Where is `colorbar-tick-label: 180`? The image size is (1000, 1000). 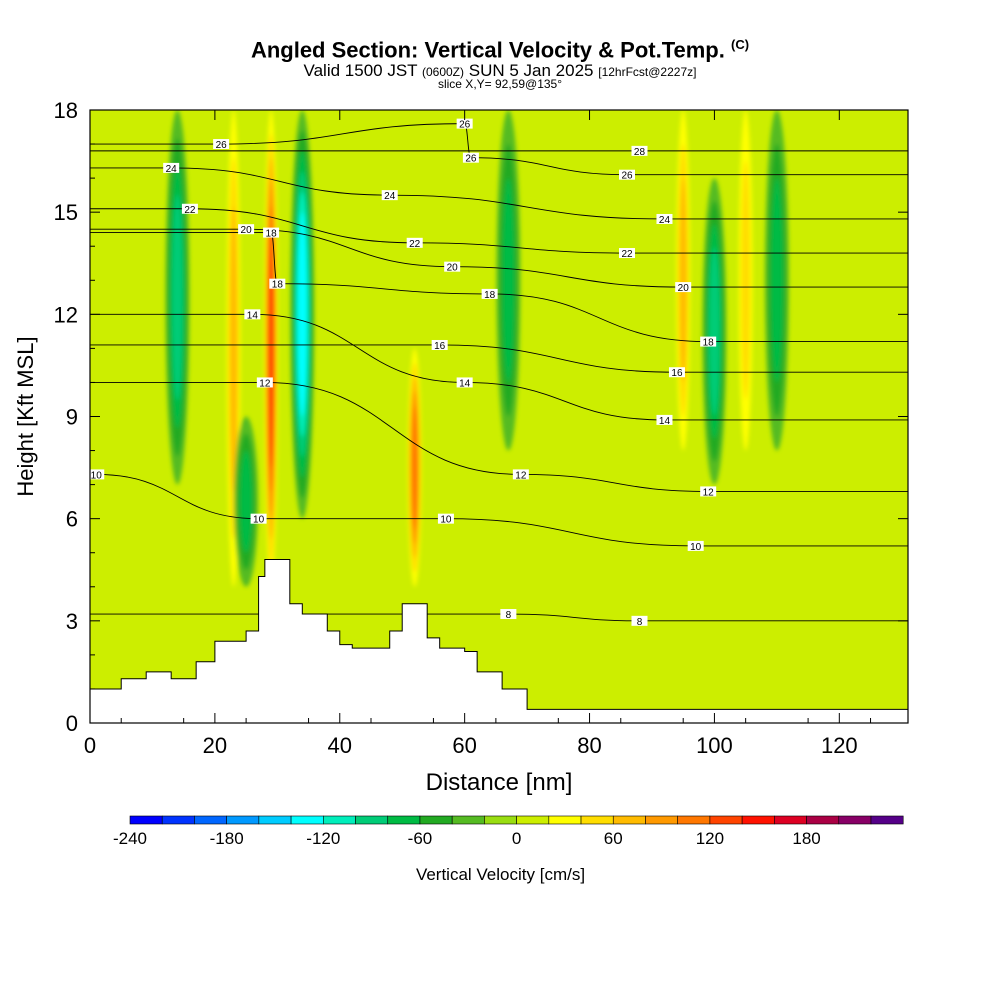 colorbar-tick-label: 180 is located at coordinates (806, 838).